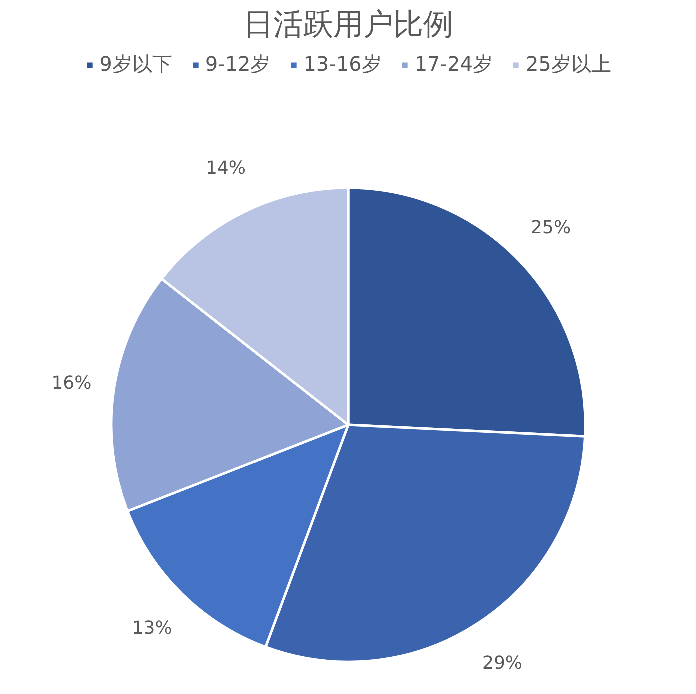 This screenshot has width=696, height=694. Describe the element at coordinates (453, 64) in the screenshot. I see `legend-label: 17-24岁` at that location.